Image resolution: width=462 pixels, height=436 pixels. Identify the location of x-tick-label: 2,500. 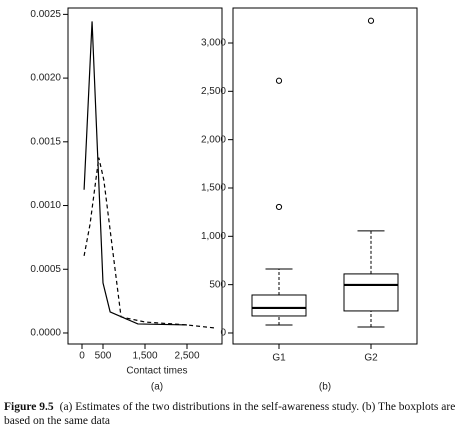
(186, 356).